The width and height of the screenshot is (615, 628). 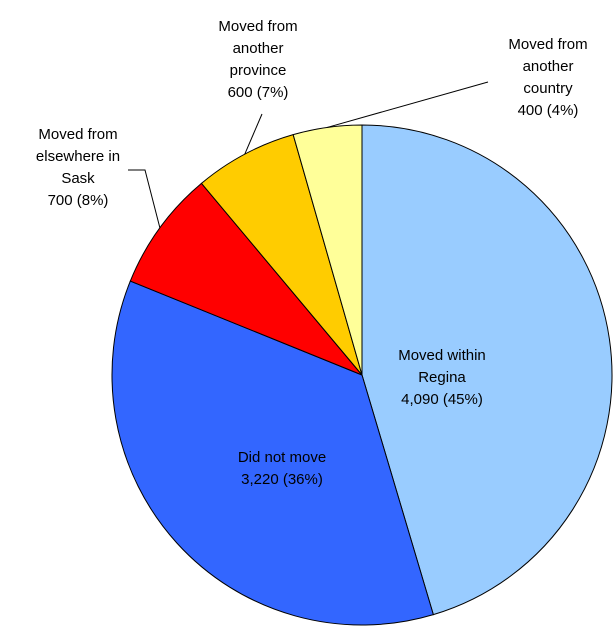 I want to click on slice-name: Moved from elsewhere in Sask, so click(x=78, y=156).